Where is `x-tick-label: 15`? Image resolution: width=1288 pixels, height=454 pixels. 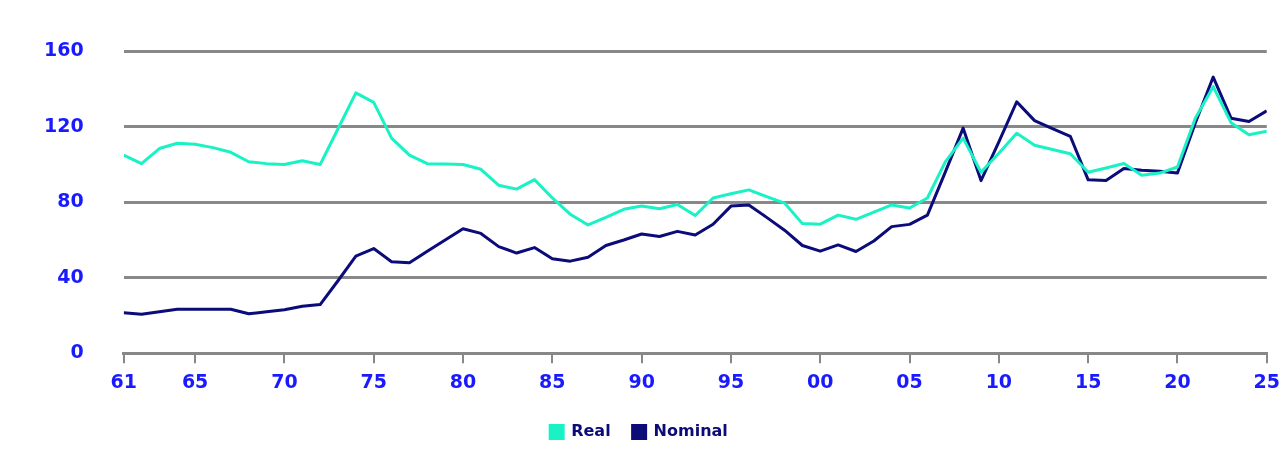 x-tick-label: 15 is located at coordinates (1088, 380).